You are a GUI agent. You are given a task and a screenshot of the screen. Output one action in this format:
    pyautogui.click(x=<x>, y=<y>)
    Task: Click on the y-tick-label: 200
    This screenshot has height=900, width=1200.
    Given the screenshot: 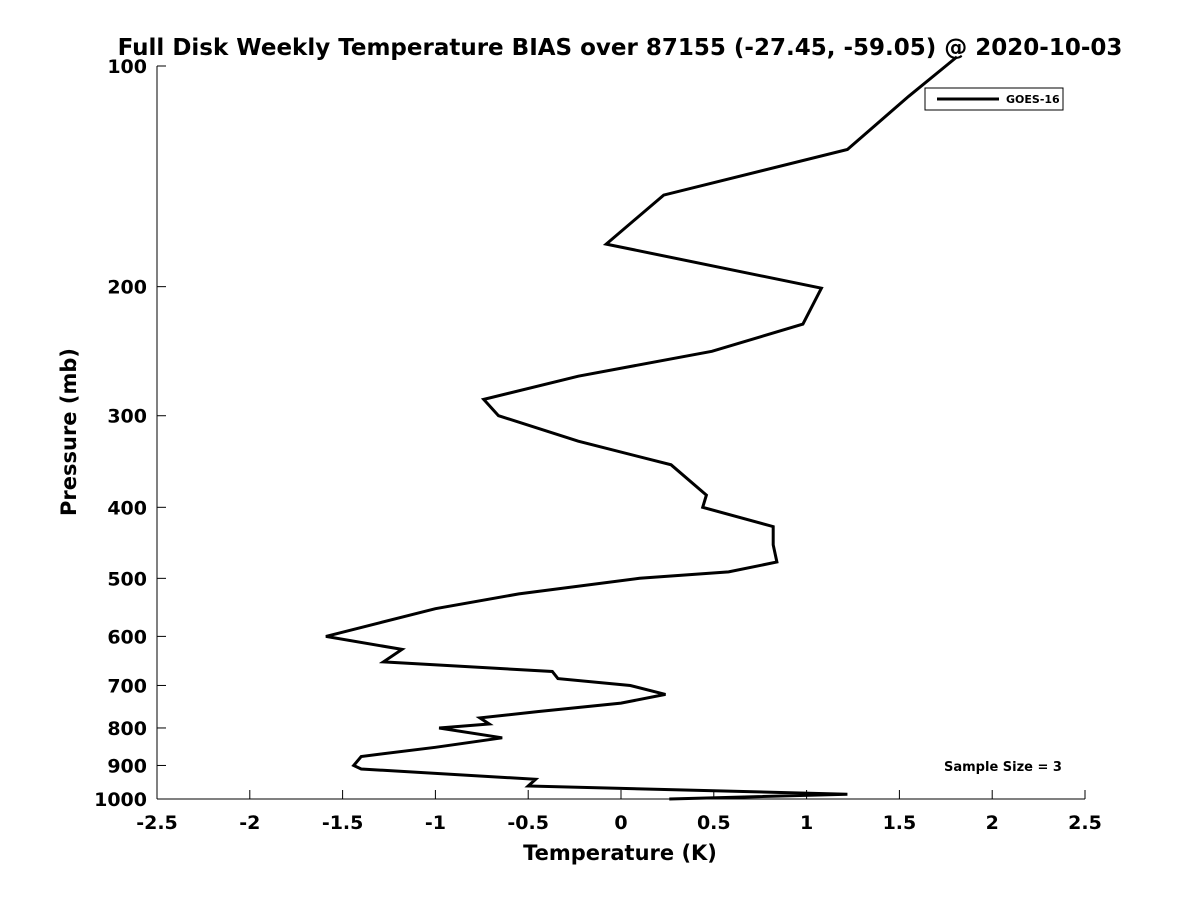 What is the action you would take?
    pyautogui.click(x=127, y=288)
    